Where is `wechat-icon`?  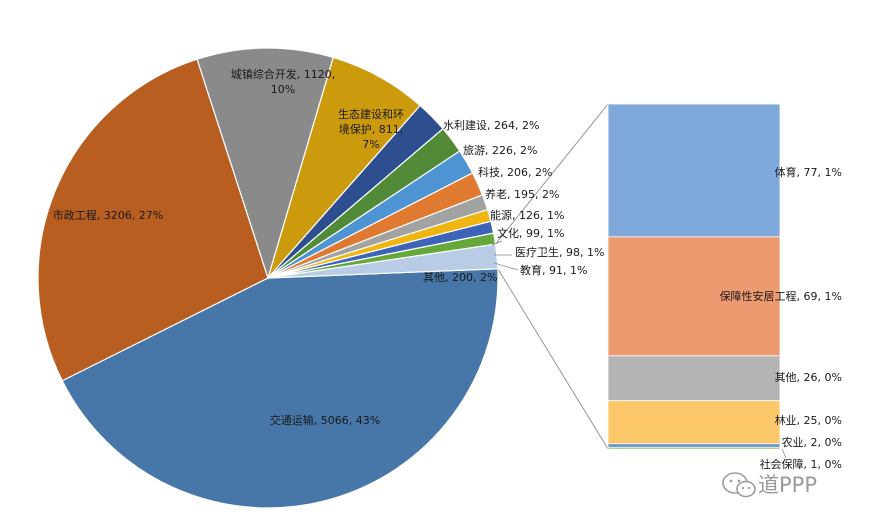
wechat-icon is located at coordinates (739, 485).